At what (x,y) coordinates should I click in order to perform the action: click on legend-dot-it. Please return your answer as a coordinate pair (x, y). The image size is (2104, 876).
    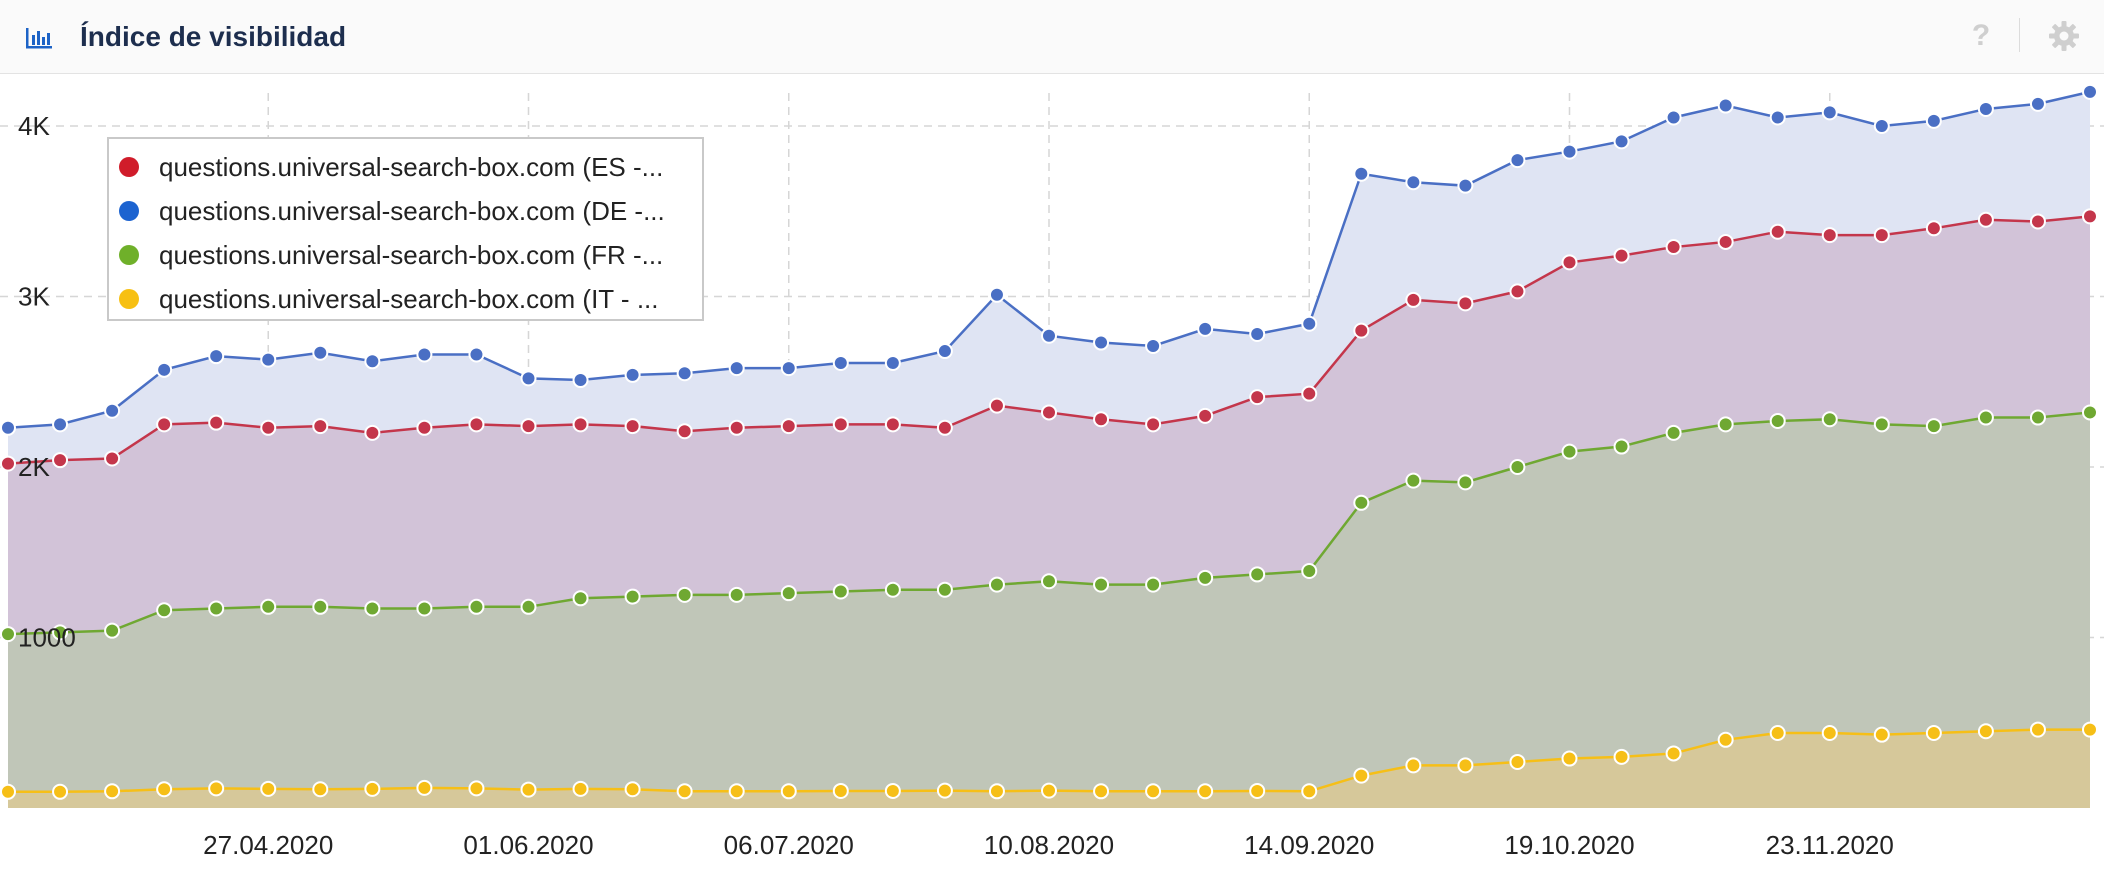
    Looking at the image, I should click on (129, 299).